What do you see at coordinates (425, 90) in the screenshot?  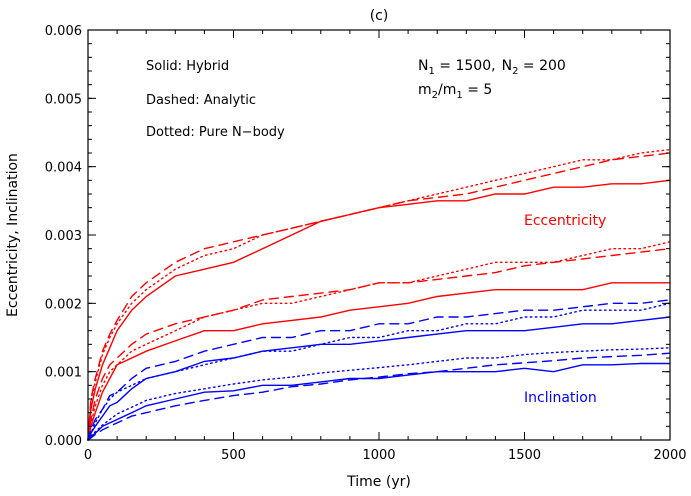 I see `m2-symbol: m` at bounding box center [425, 90].